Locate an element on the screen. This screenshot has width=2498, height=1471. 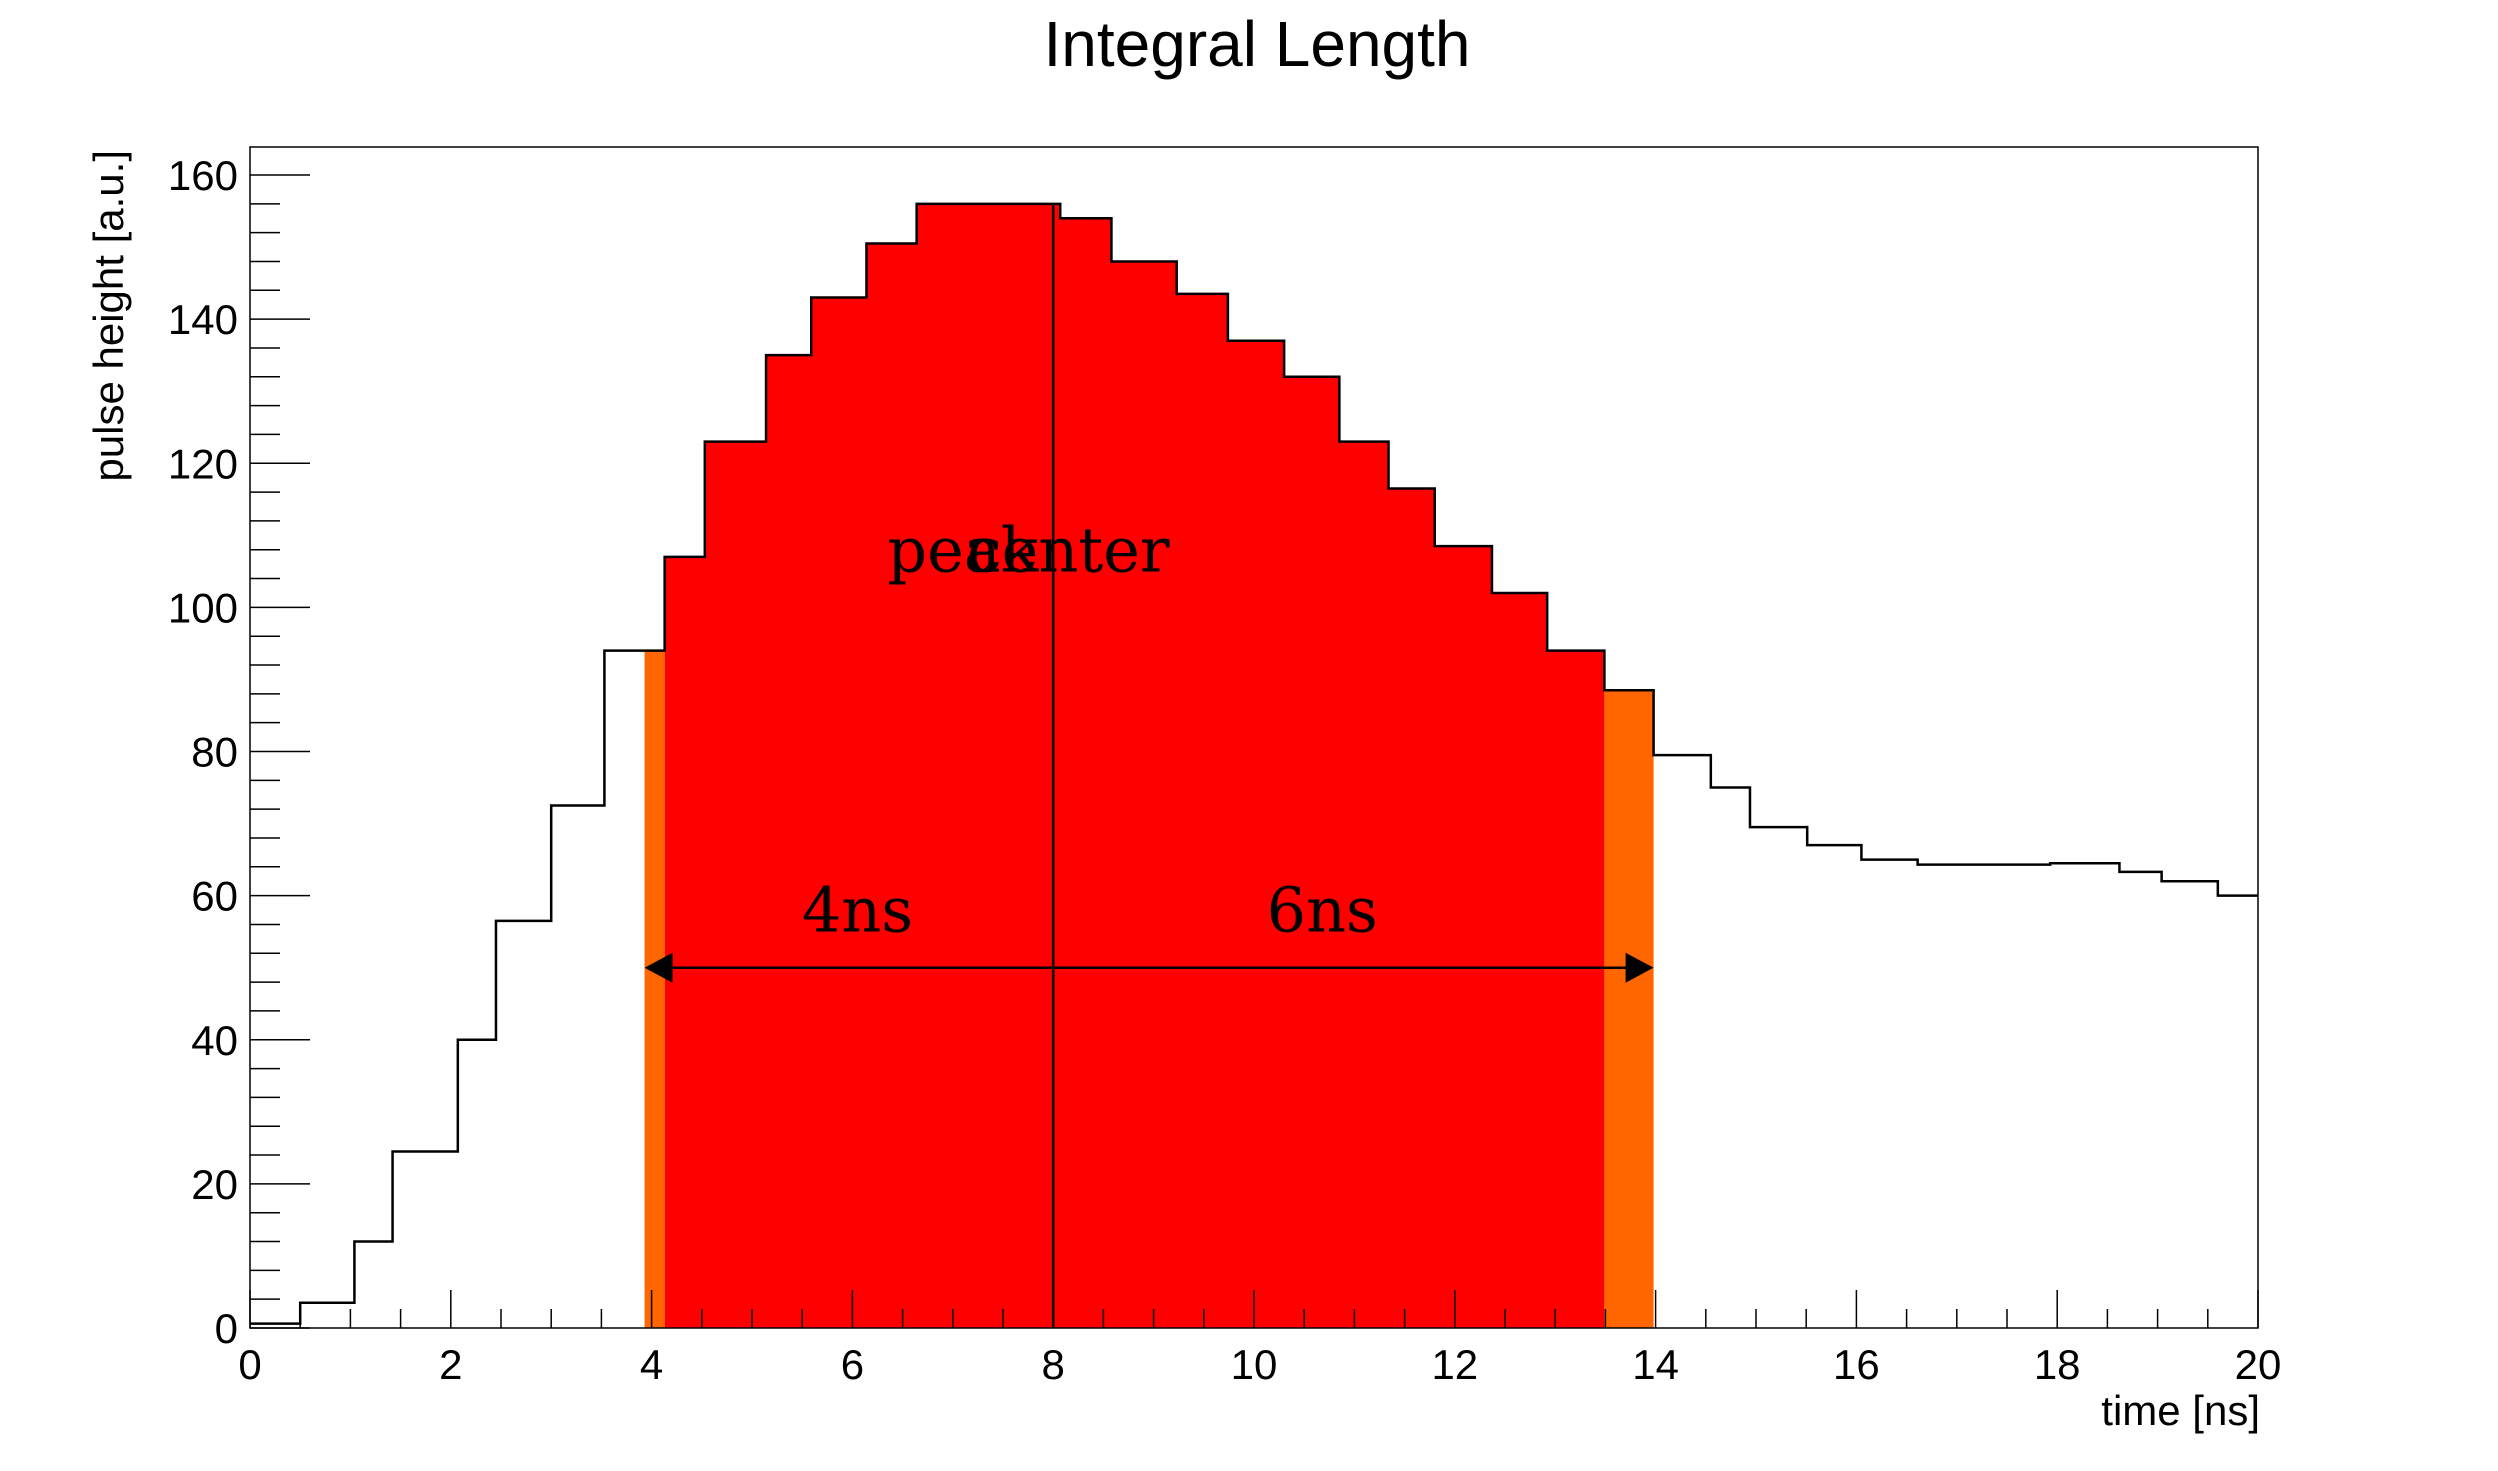
y-tick-label: 100 is located at coordinates (203, 607).